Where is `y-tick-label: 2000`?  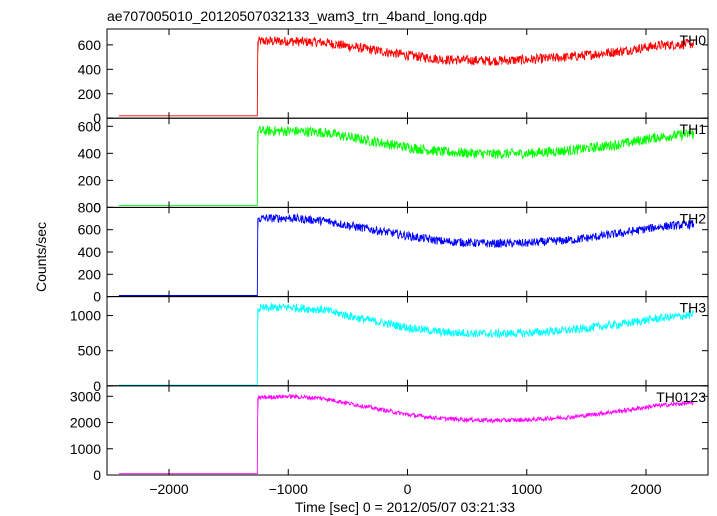 y-tick-label: 2000 is located at coordinates (85, 423).